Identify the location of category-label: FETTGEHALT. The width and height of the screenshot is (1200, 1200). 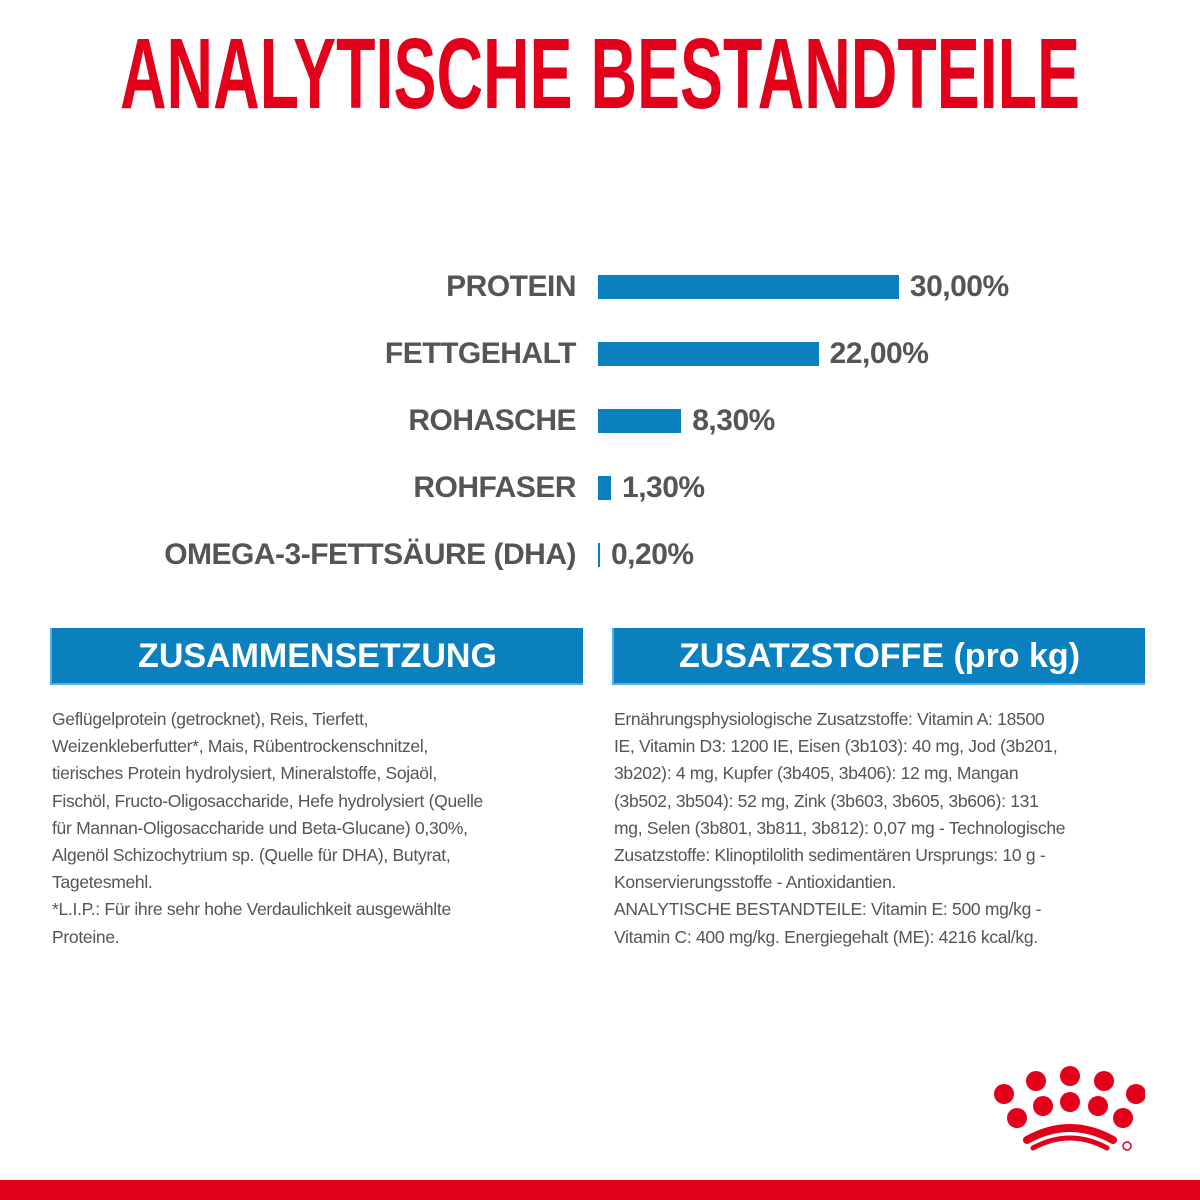
(480, 353).